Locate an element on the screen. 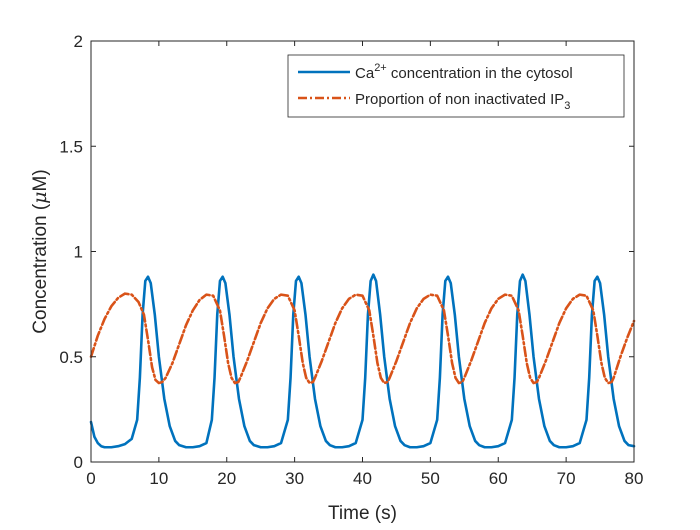 The width and height of the screenshot is (700, 530). legend-ip3-base: Proportion of non inactivated IP is located at coordinates (459, 99).